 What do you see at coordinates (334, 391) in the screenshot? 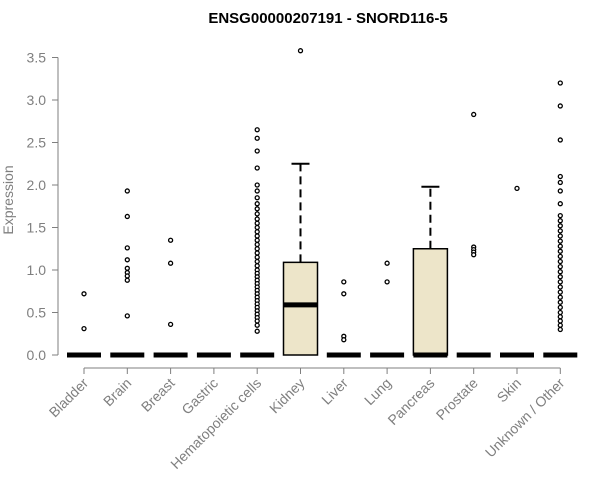
I see `x-tick-label: Liver` at bounding box center [334, 391].